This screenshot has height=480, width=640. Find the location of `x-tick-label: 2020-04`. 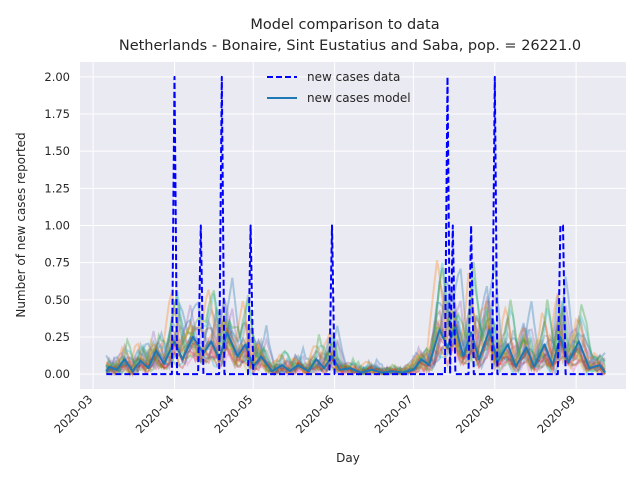

x-tick-label: 2020-04 is located at coordinates (155, 414).